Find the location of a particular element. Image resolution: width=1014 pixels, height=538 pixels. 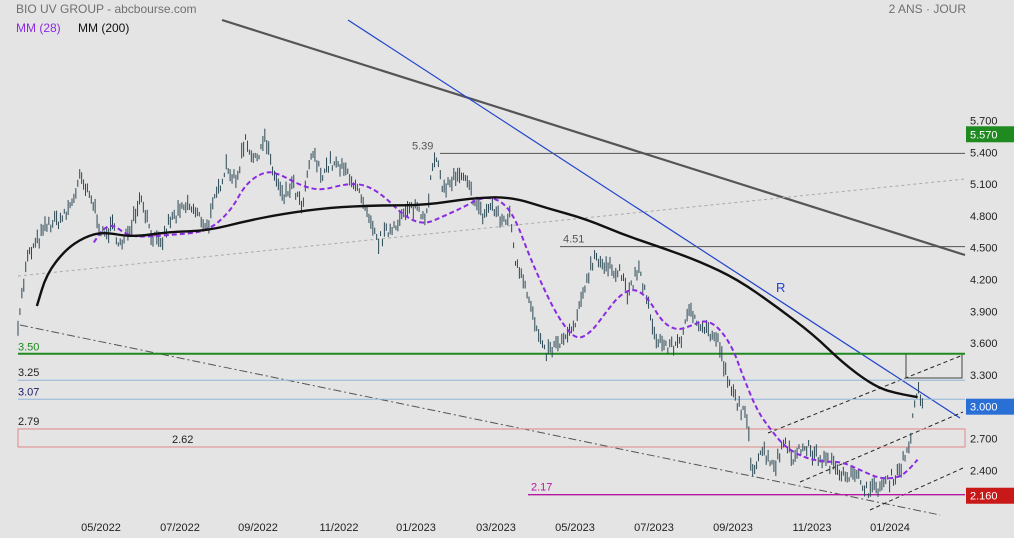

resistance-zone is located at coordinates (491, 438).